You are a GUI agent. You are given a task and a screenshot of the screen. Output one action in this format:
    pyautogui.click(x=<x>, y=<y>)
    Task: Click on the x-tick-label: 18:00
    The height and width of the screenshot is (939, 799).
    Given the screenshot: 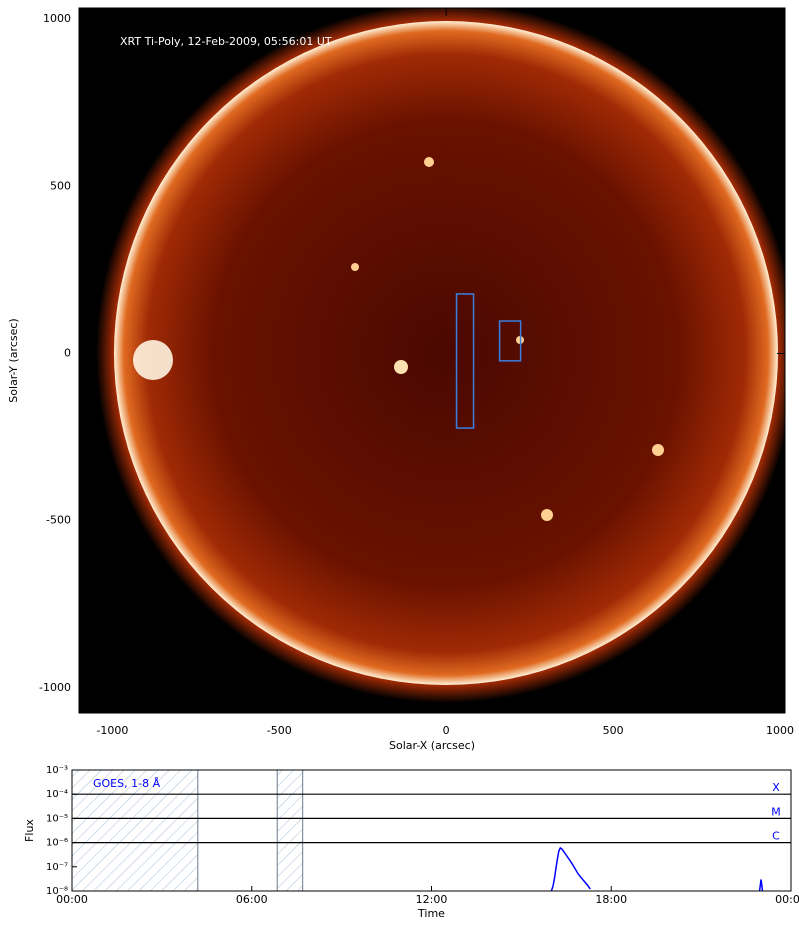 What is the action you would take?
    pyautogui.click(x=611, y=899)
    